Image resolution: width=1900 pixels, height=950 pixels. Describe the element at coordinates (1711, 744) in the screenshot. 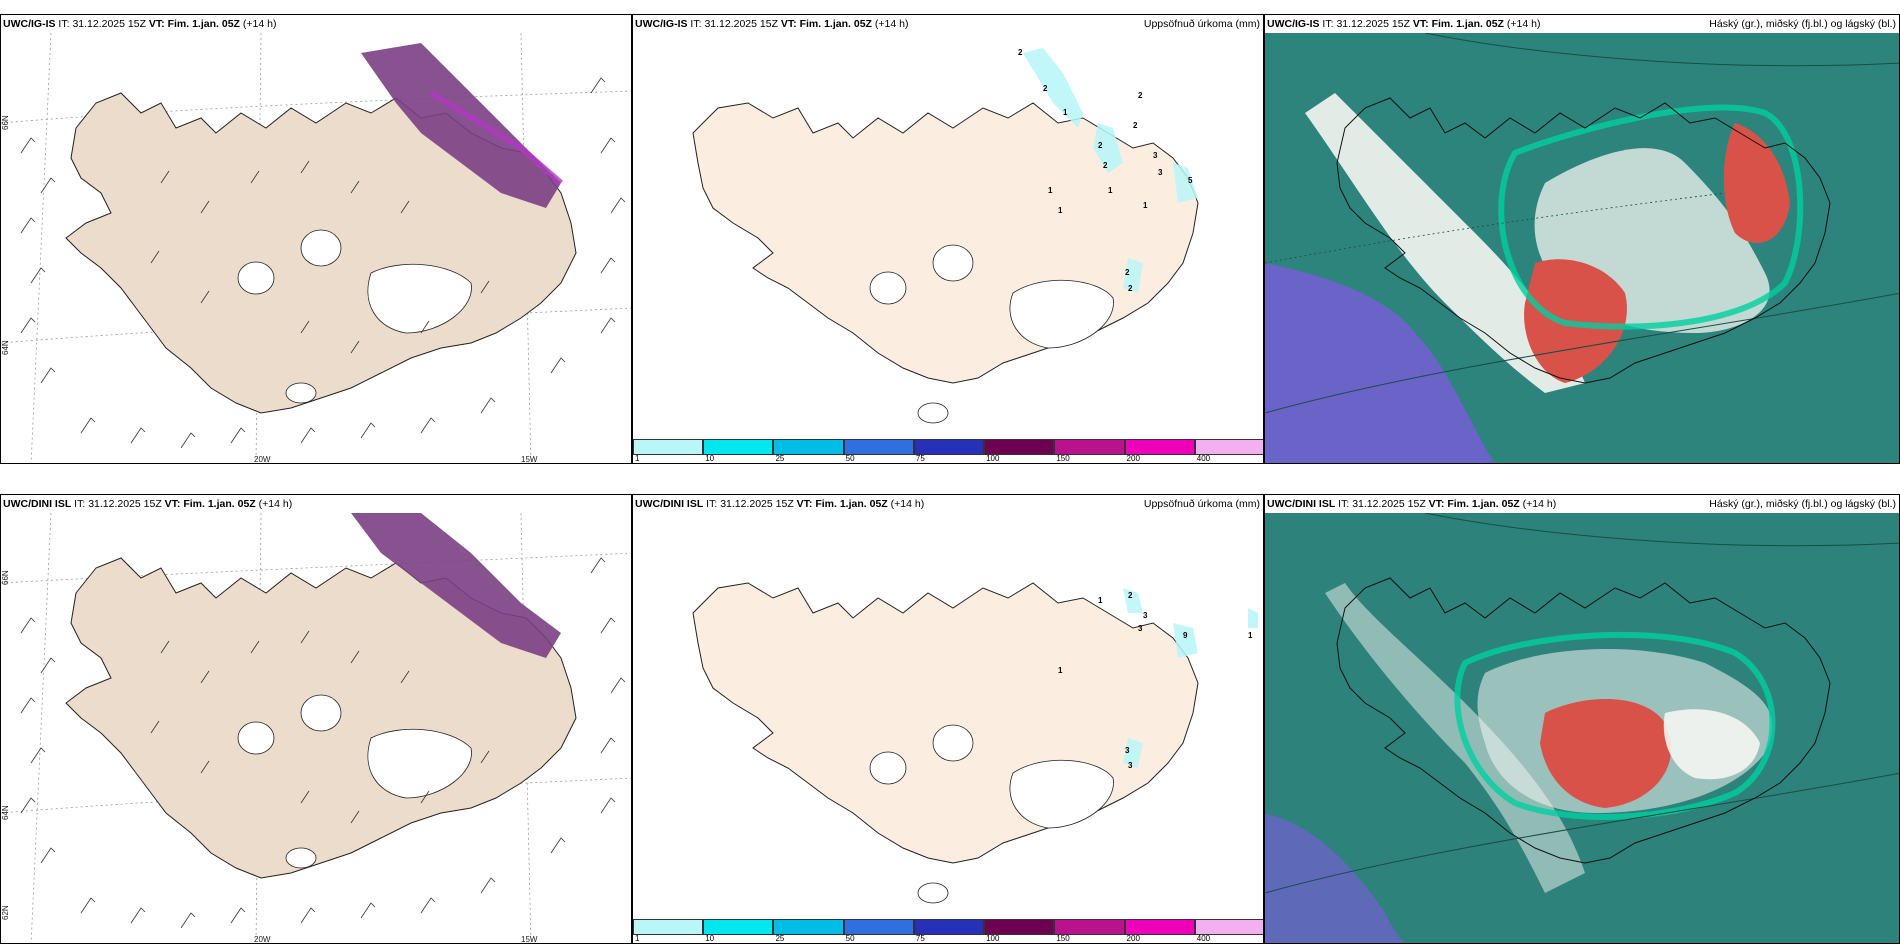

I see `cloud-red-east` at that location.